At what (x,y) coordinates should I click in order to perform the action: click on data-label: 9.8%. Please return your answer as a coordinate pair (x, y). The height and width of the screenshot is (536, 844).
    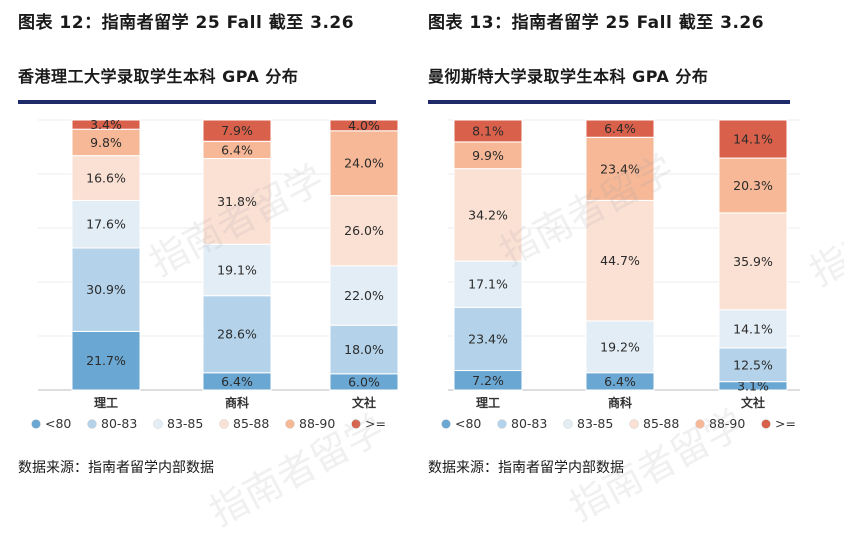
    Looking at the image, I should click on (106, 142).